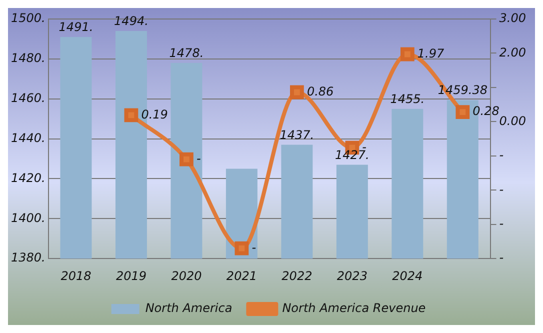  I want to click on y2-tick-label: 0.00, so click(512, 121).